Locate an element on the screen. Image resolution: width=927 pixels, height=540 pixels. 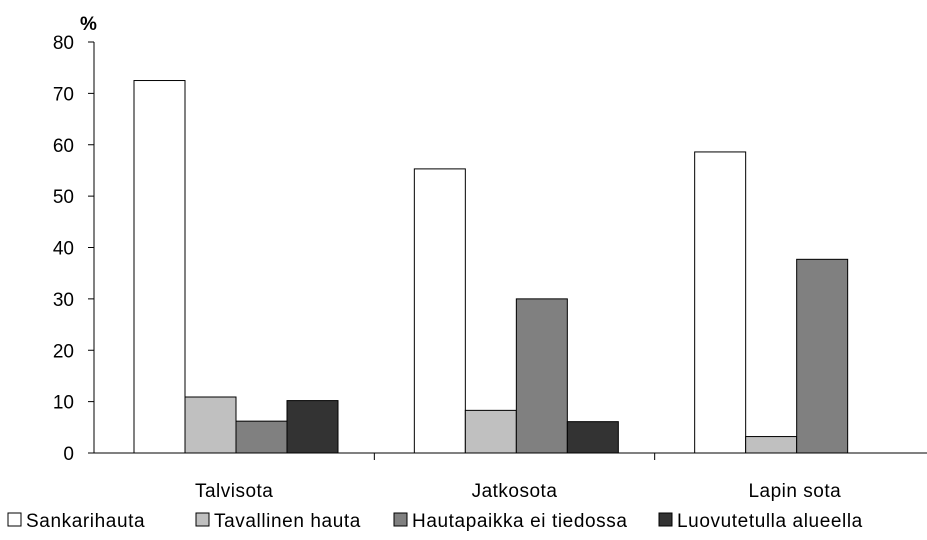
y-tick-label: 60 is located at coordinates (63, 146).